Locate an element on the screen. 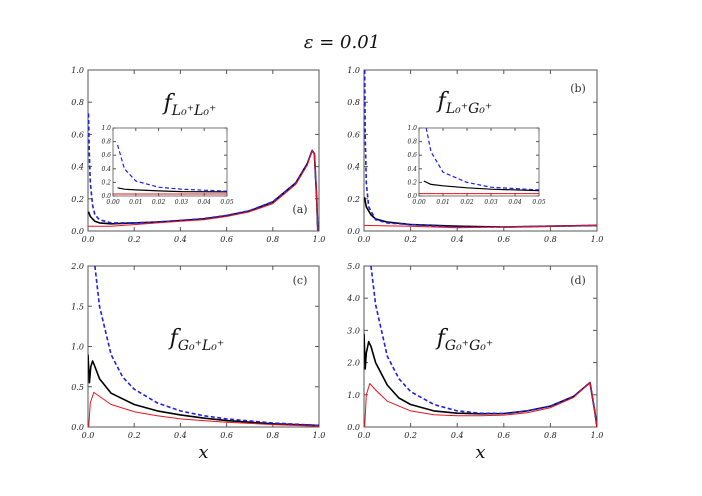 The height and width of the screenshot is (496, 702). panel-c-ytick-label: 1.5 is located at coordinates (77, 306).